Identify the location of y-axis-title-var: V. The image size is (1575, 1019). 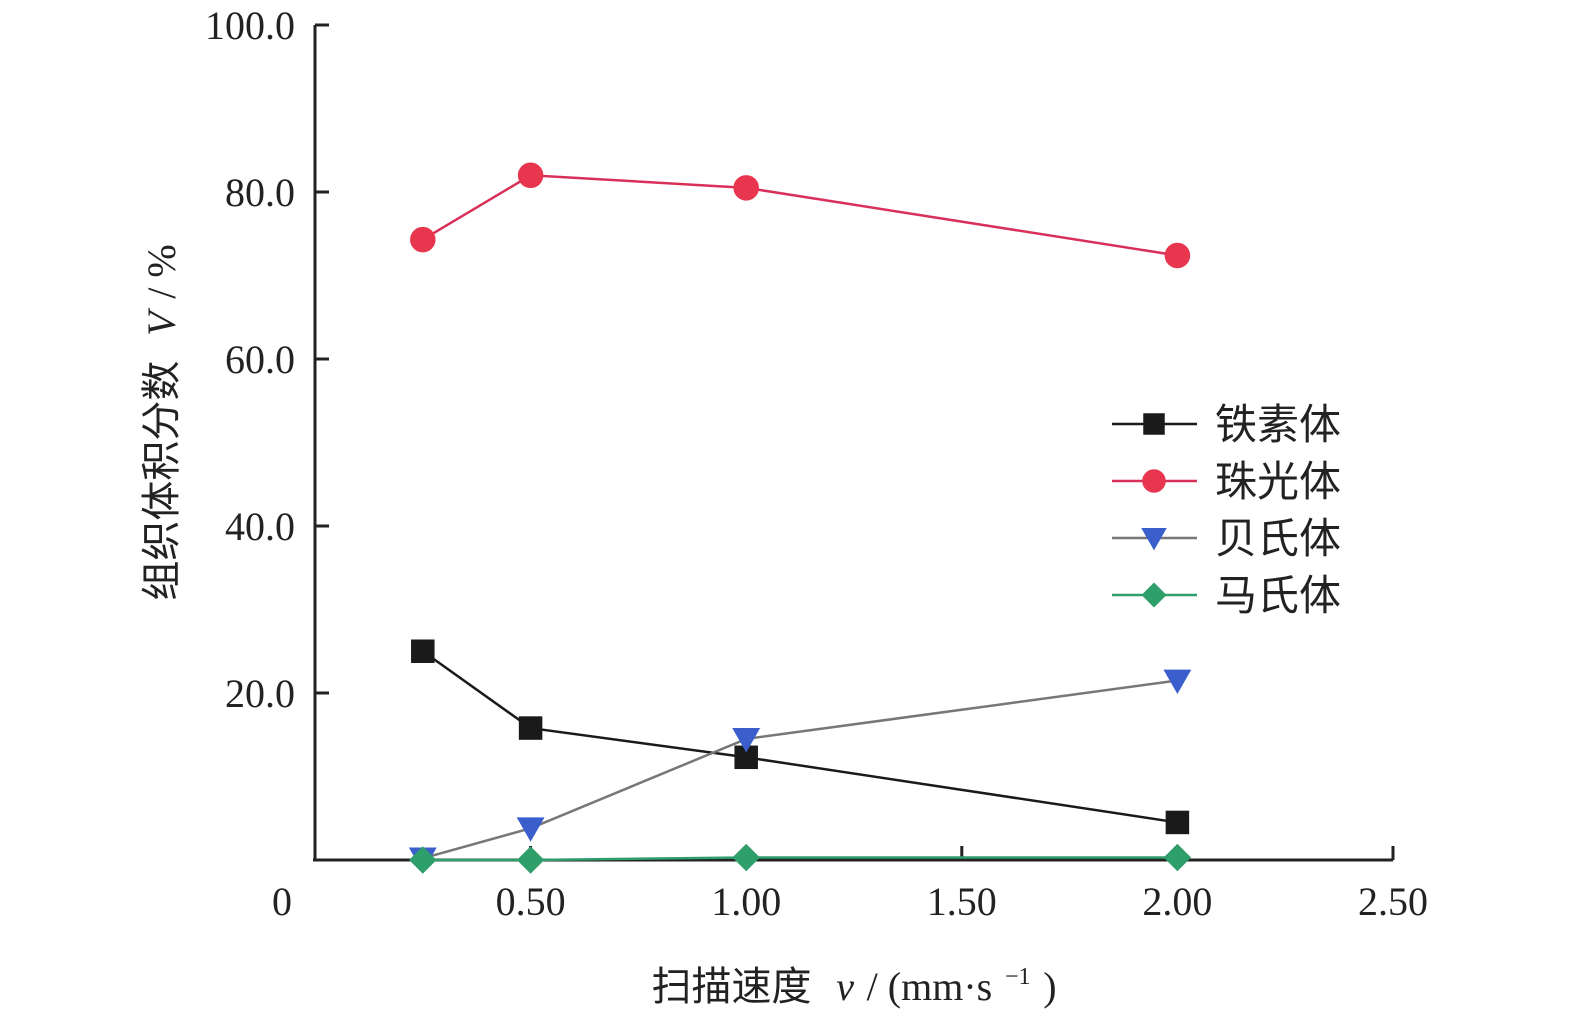
(161, 321).